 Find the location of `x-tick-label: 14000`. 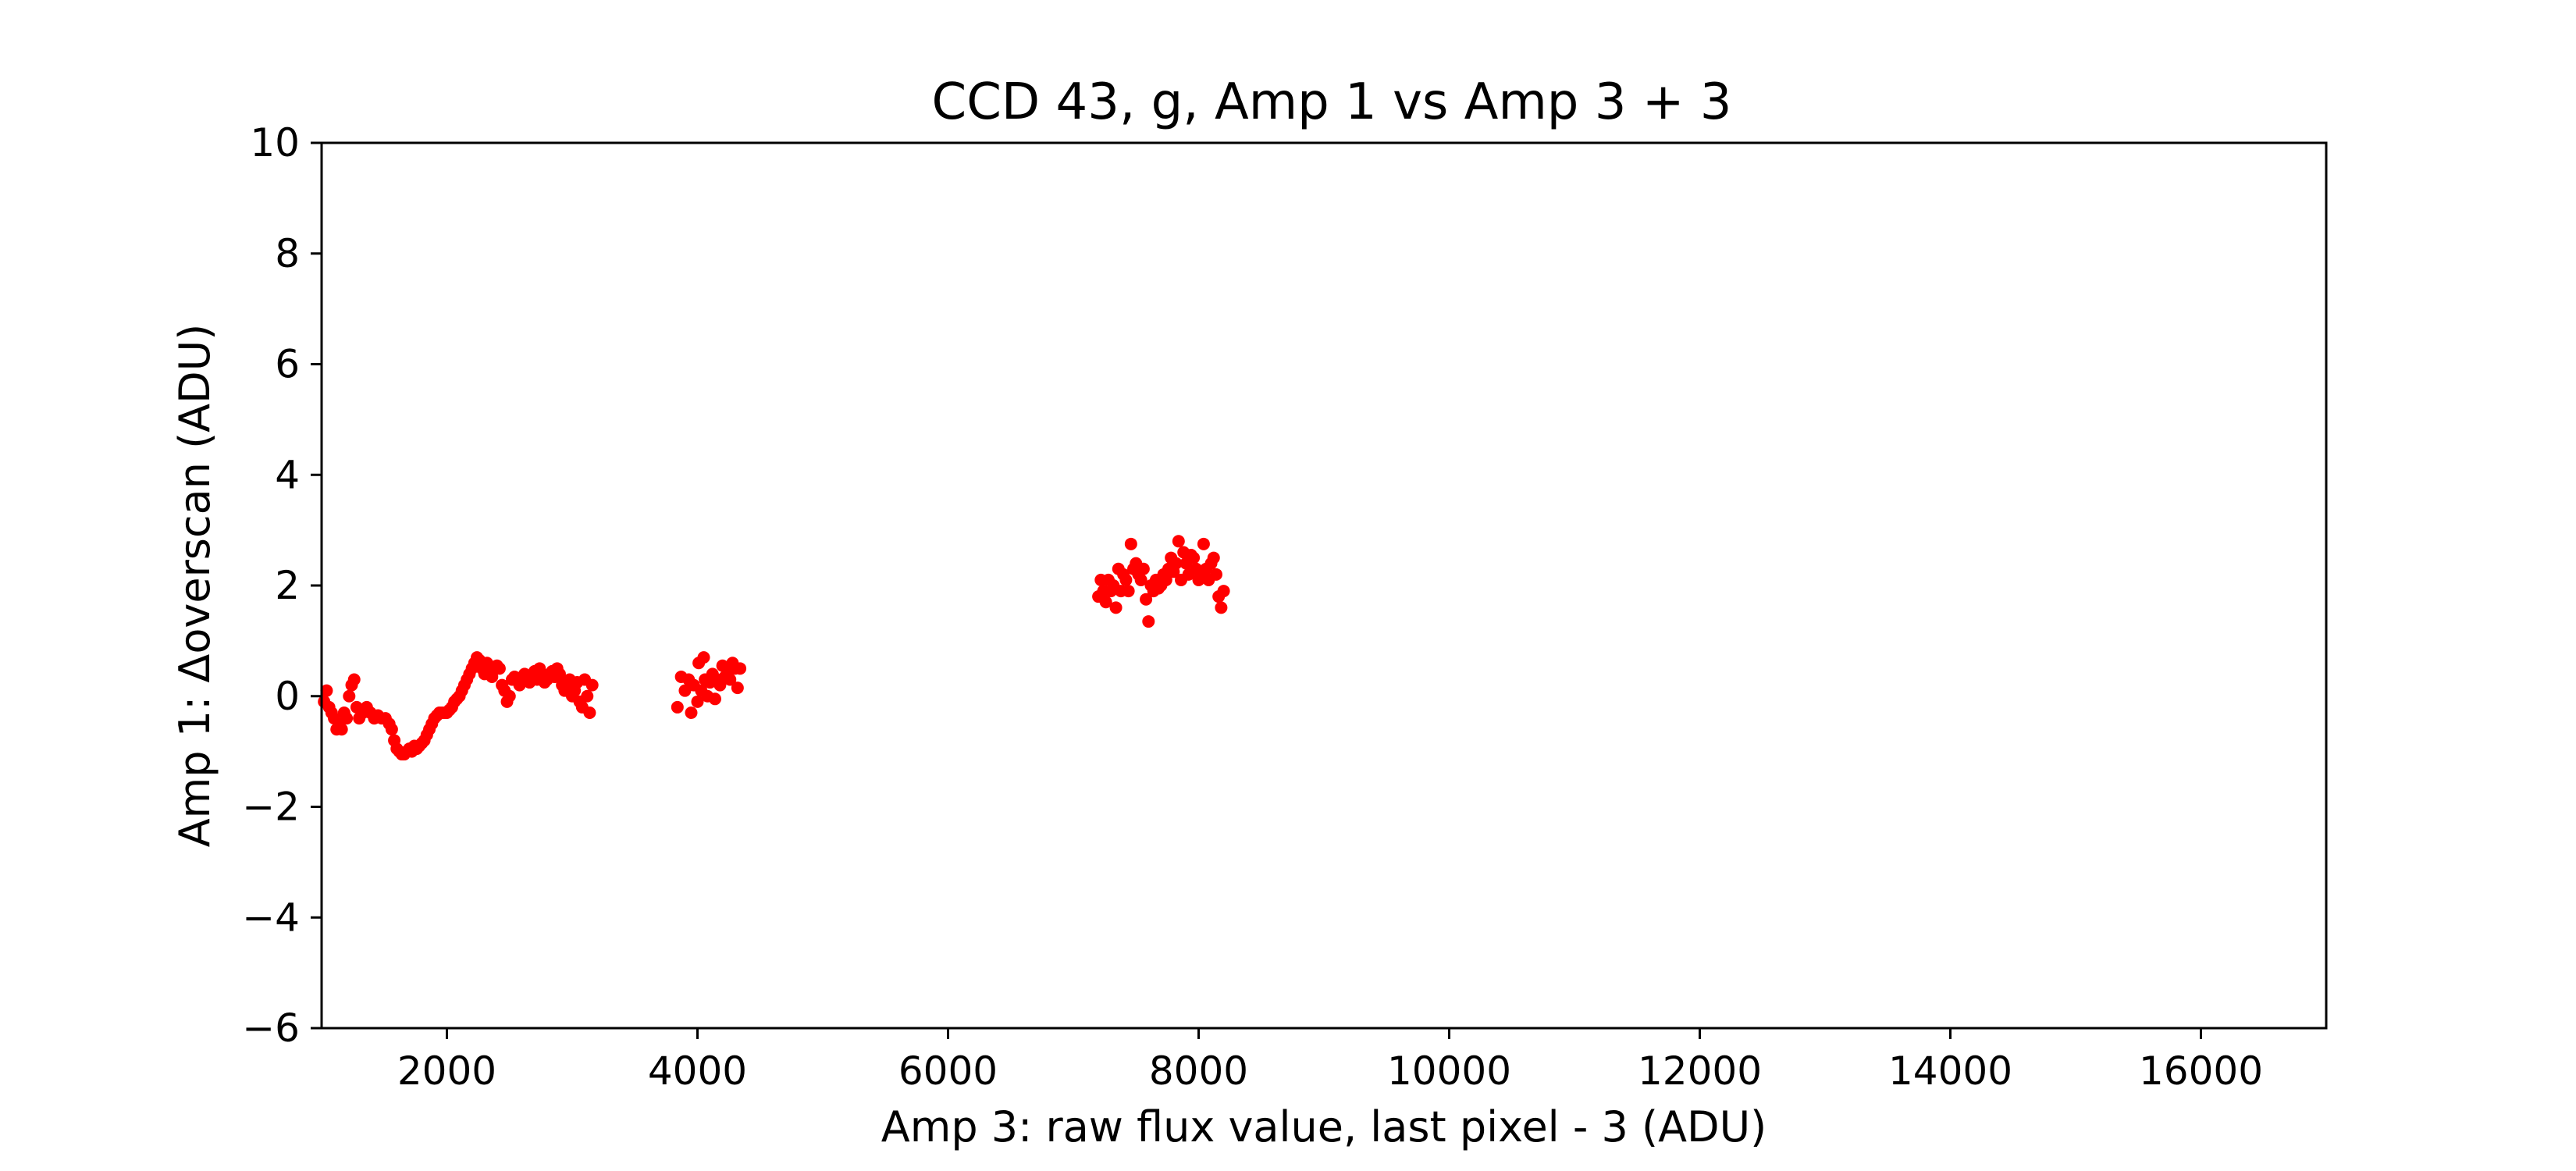

x-tick-label: 14000 is located at coordinates (1950, 1071).